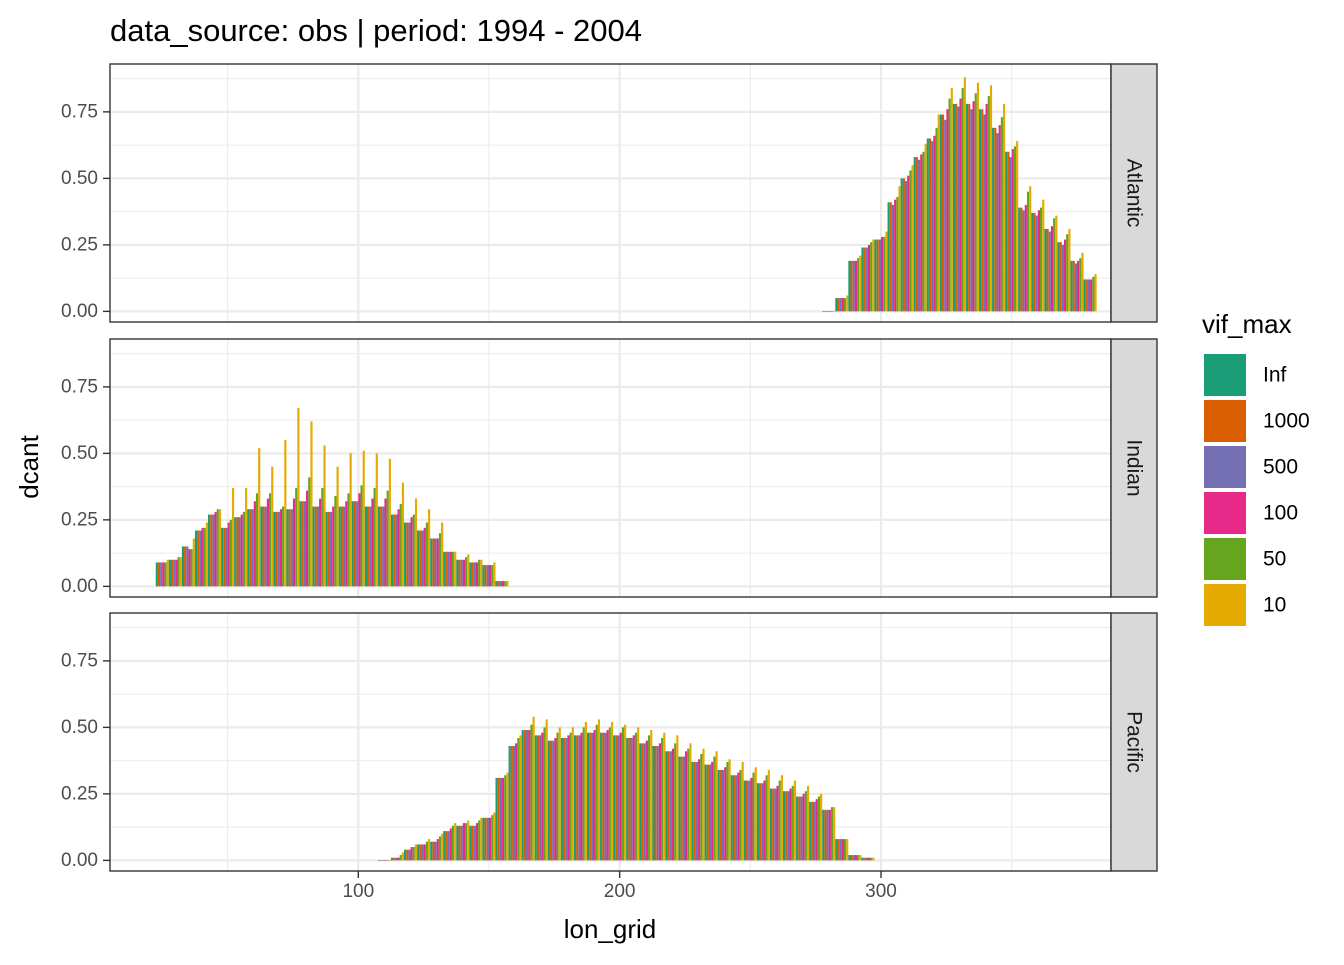 This screenshot has width=1344, height=965. What do you see at coordinates (79, 111) in the screenshot?
I see `y-tick-label: 0.75` at bounding box center [79, 111].